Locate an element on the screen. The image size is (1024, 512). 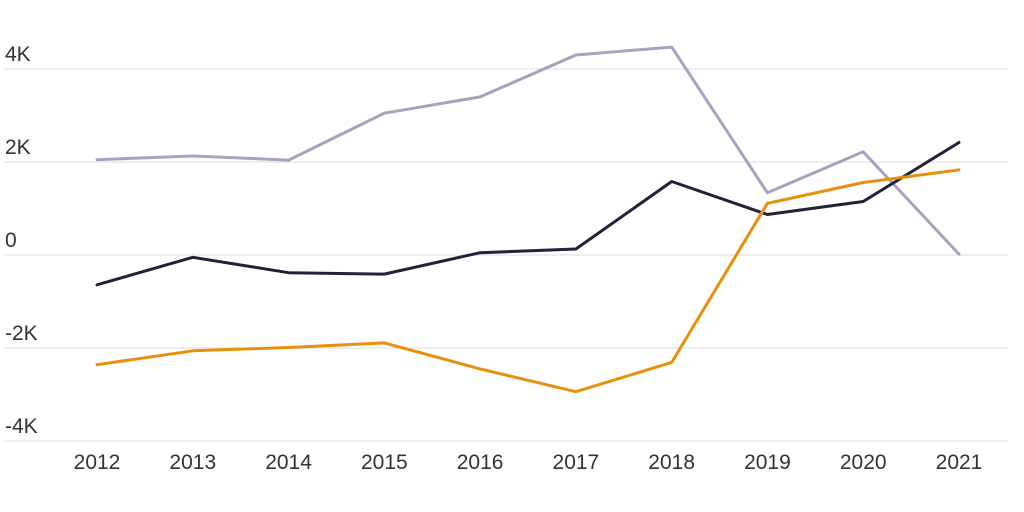
y-axis-tick-labels: 4K 2K 0 -2K -4K is located at coordinates (21, 240).